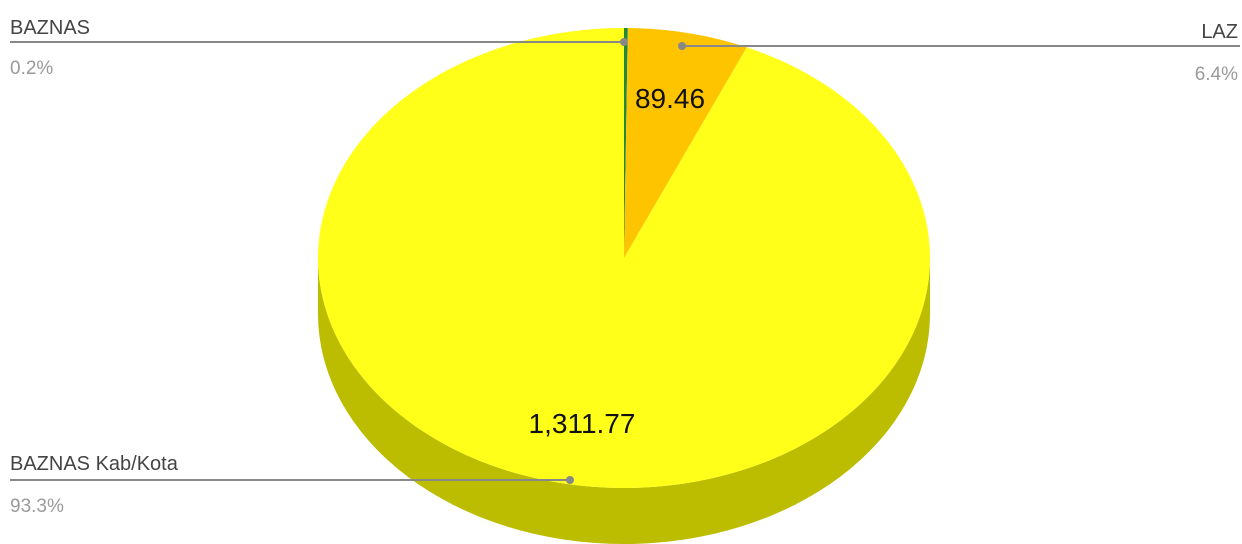 This screenshot has height=544, width=1242. Describe the element at coordinates (670, 98) in the screenshot. I see `value-label-laz: 89.46` at that location.